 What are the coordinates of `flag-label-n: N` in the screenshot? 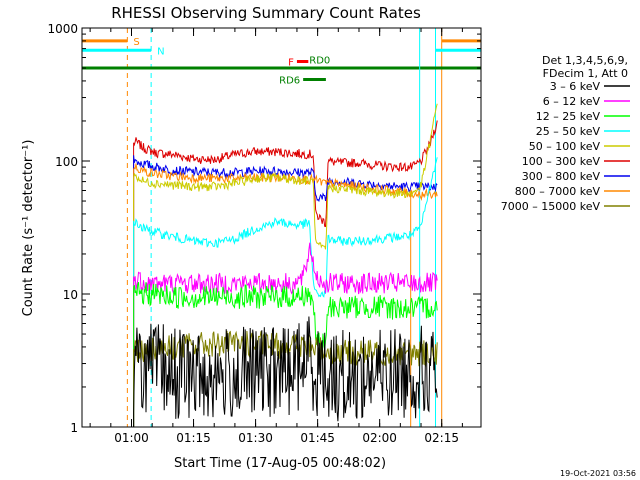 It's located at (160, 51).